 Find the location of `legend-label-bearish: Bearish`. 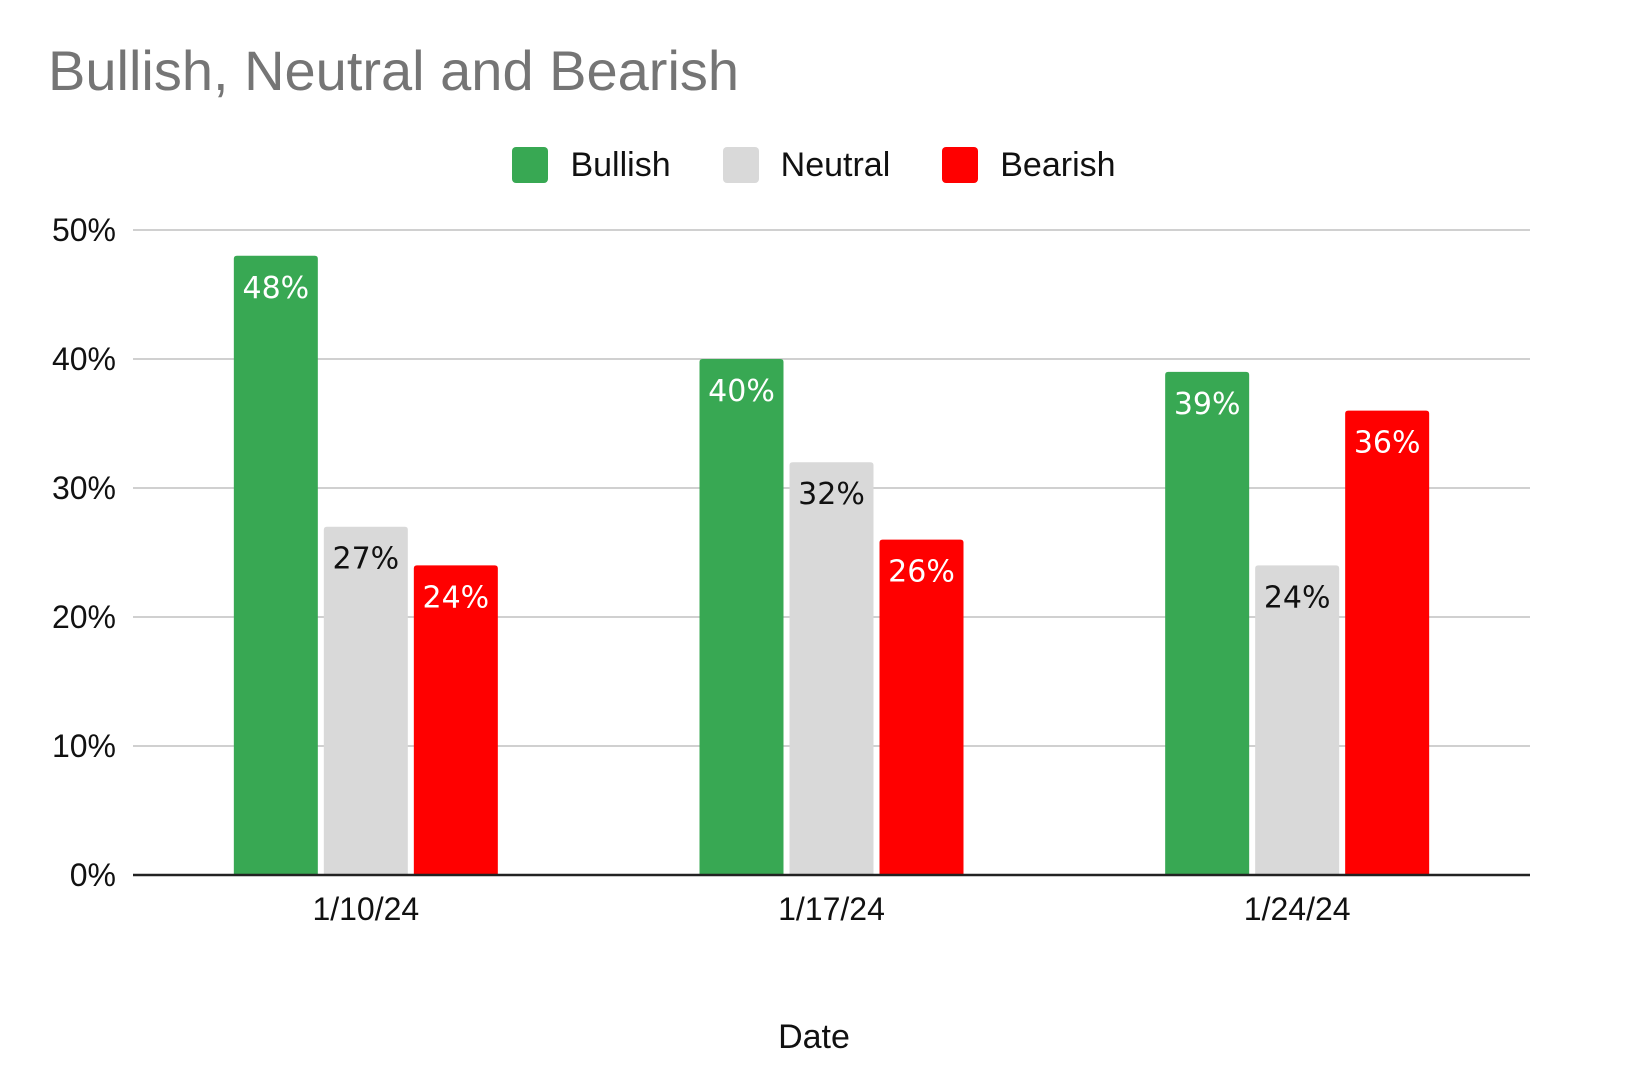

legend-label-bearish: Bearish is located at coordinates (1058, 164).